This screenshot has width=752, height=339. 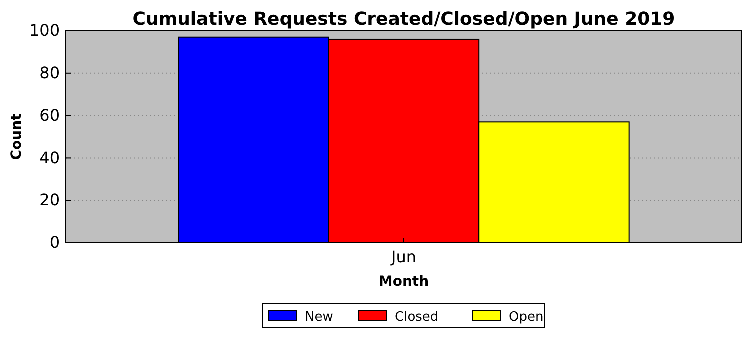 What do you see at coordinates (17, 136) in the screenshot?
I see `y-axis-title: Count` at bounding box center [17, 136].